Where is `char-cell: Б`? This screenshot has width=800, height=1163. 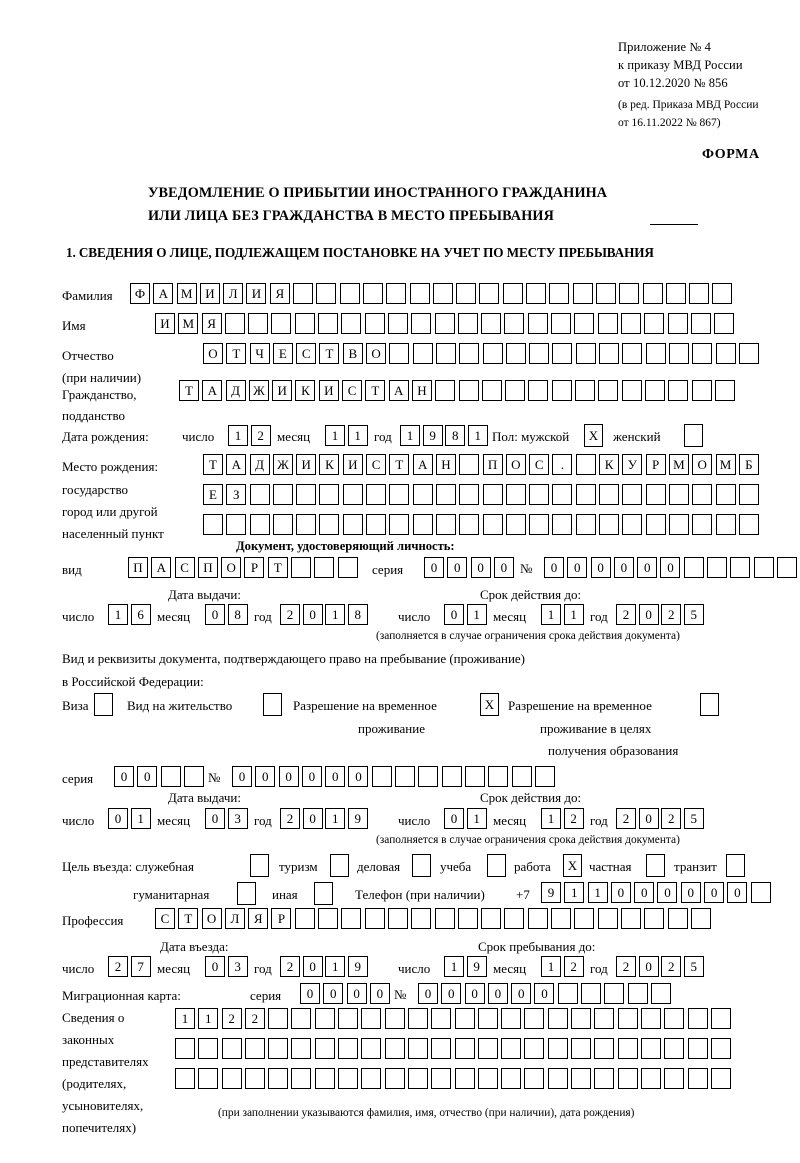 char-cell: Б is located at coordinates (748, 464).